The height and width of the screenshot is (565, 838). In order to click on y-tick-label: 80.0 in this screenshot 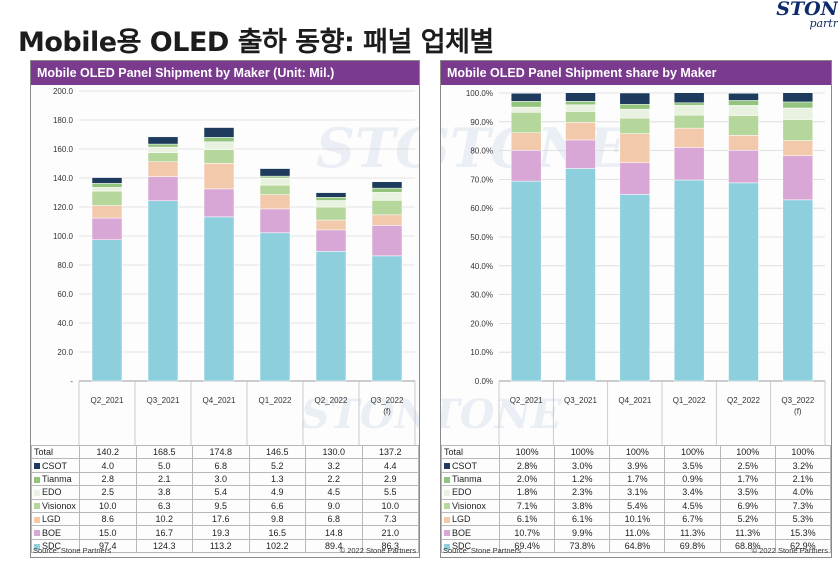, I will do `click(65, 265)`.